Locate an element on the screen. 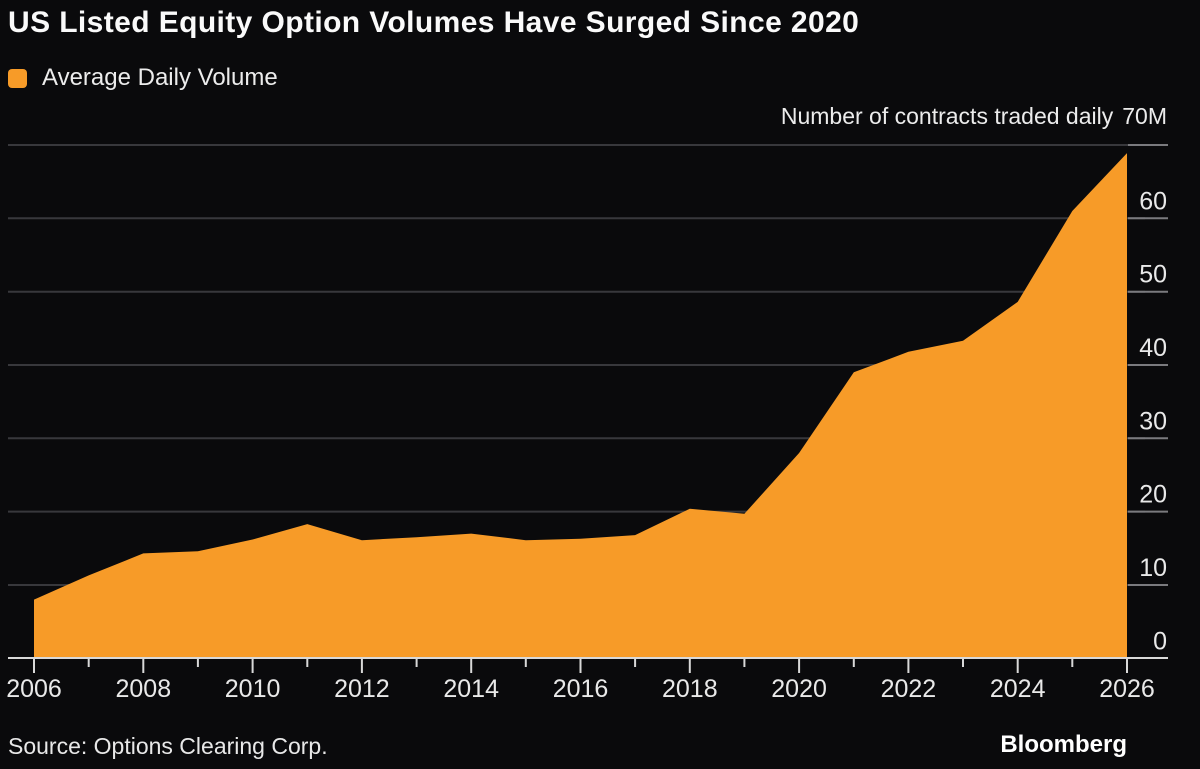 This screenshot has height=769, width=1200. svg-text: 2006 is located at coordinates (34, 689).